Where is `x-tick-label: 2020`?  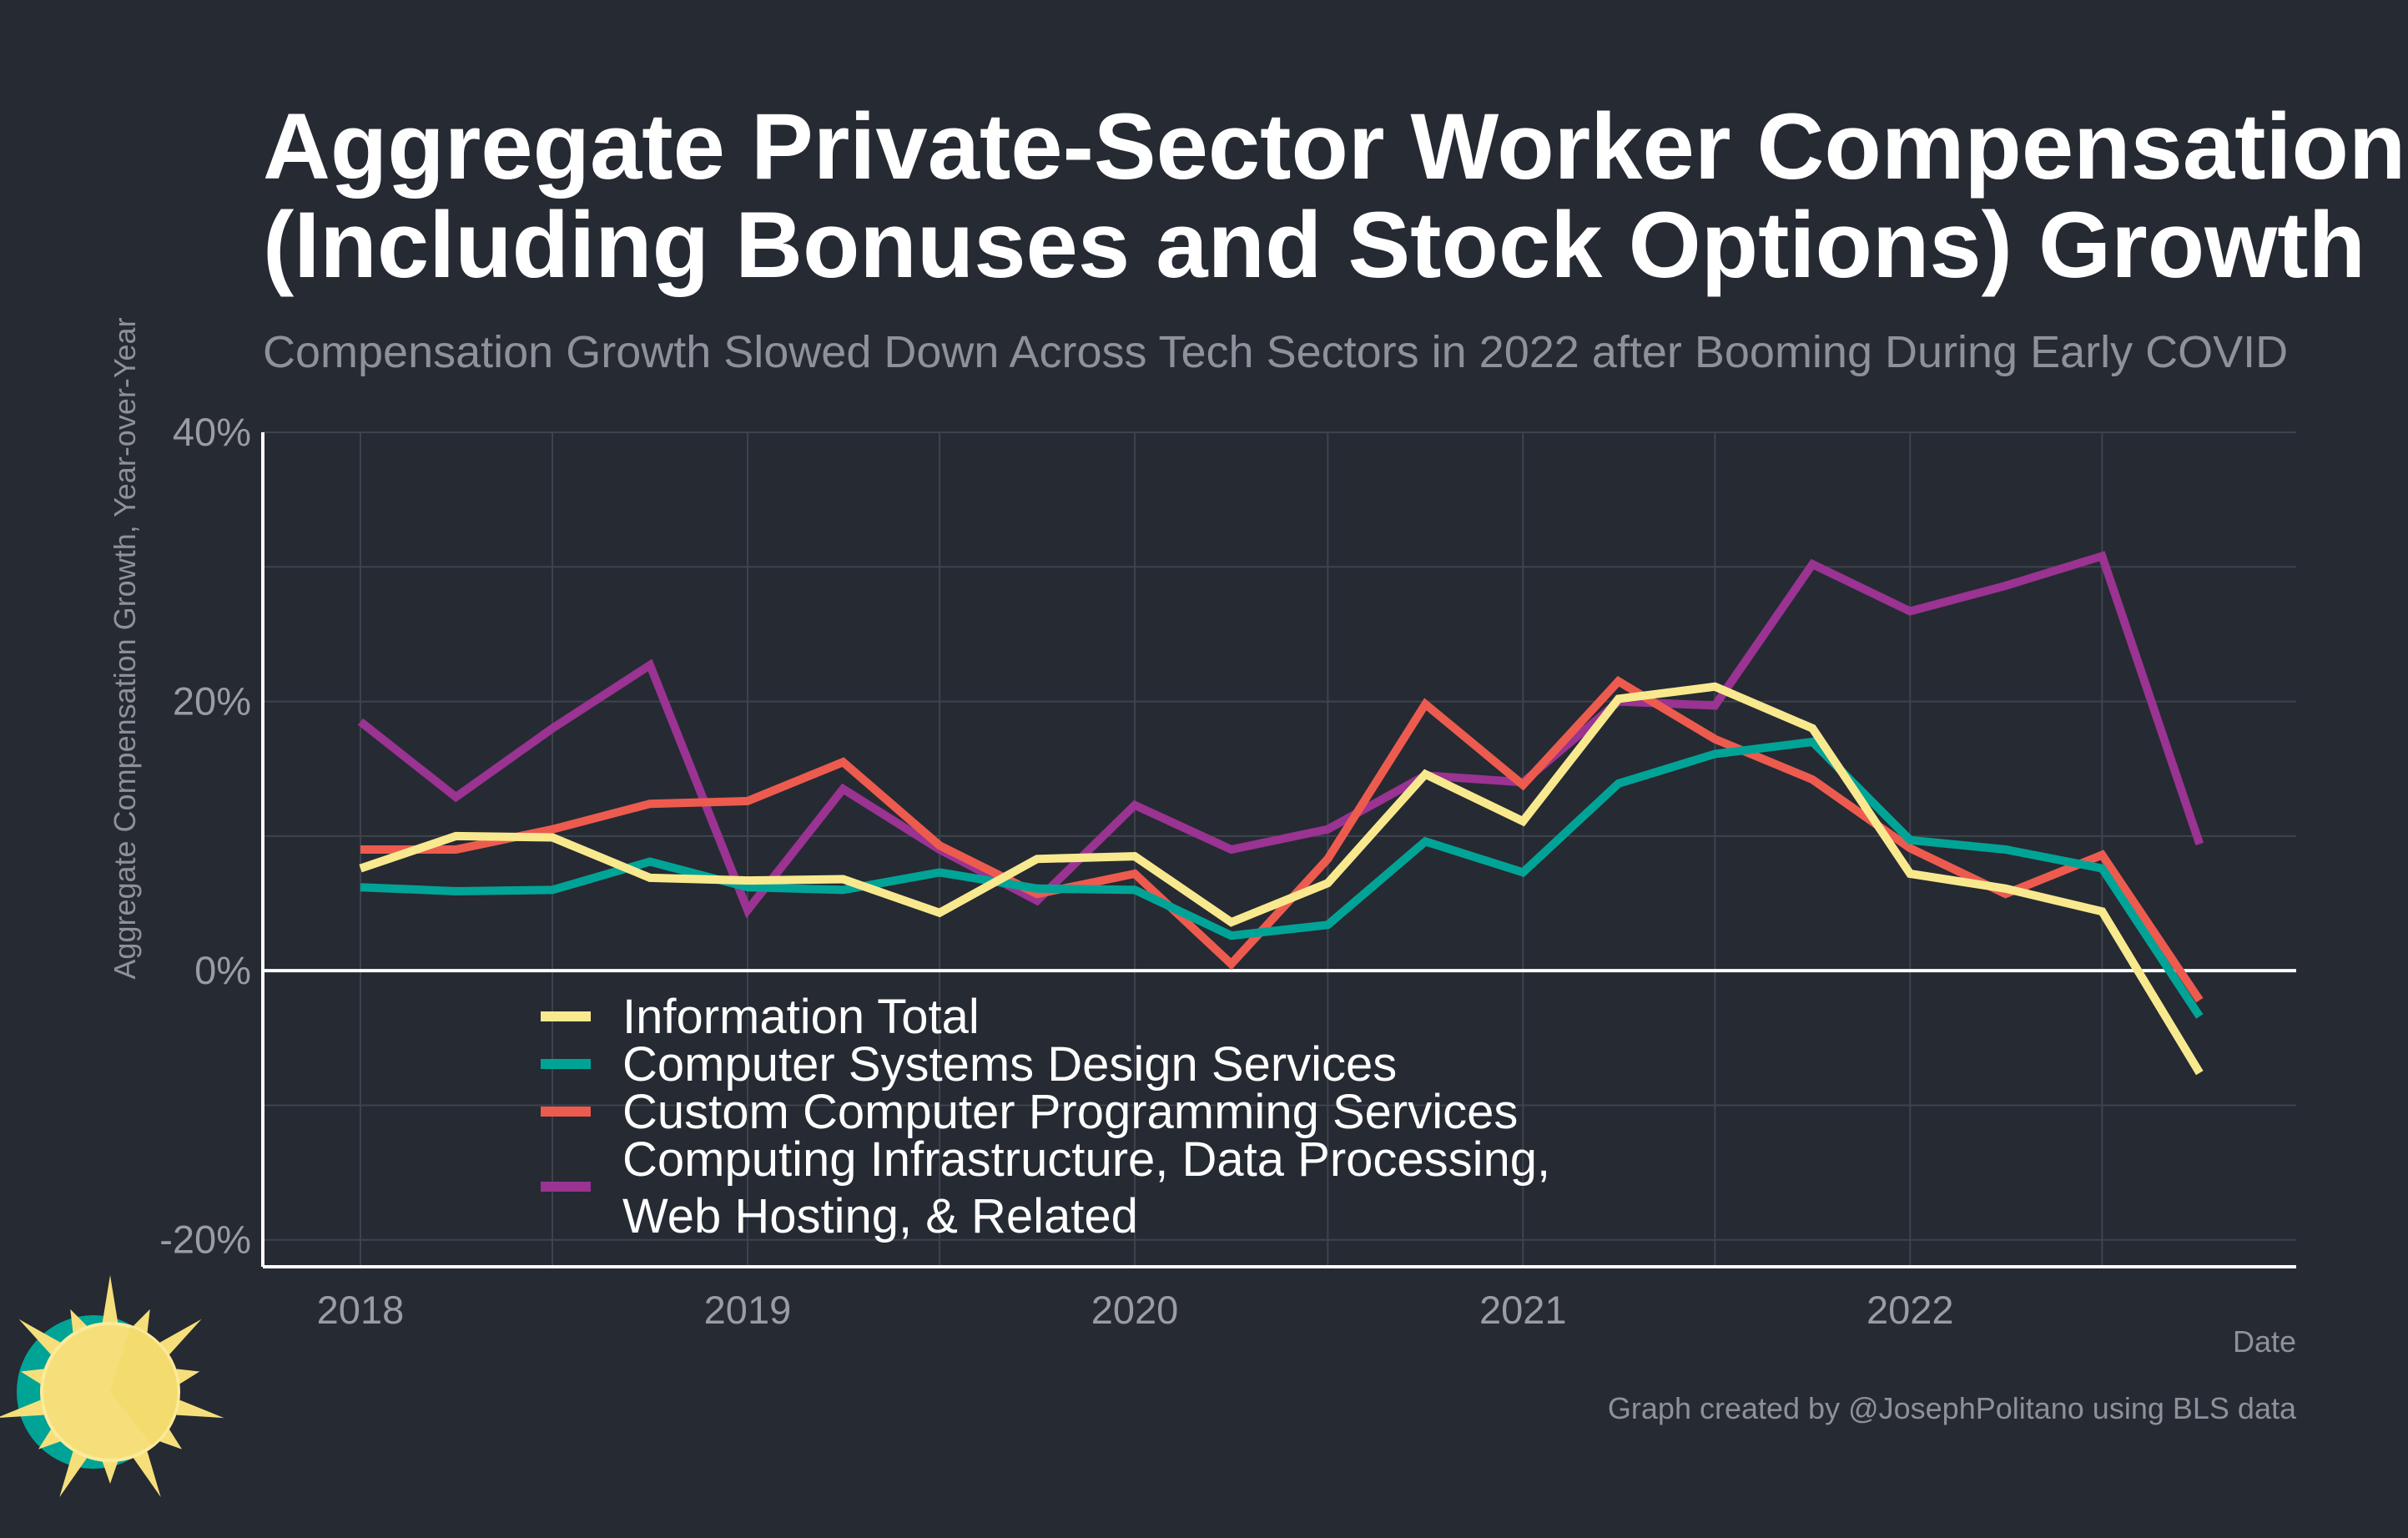 x-tick-label: 2020 is located at coordinates (1135, 1310).